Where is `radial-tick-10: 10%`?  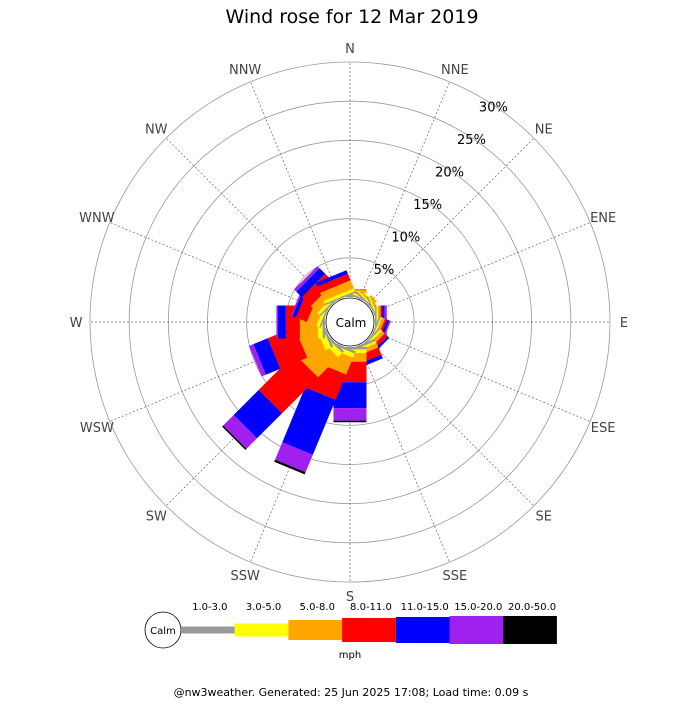 radial-tick-10: 10% is located at coordinates (405, 237).